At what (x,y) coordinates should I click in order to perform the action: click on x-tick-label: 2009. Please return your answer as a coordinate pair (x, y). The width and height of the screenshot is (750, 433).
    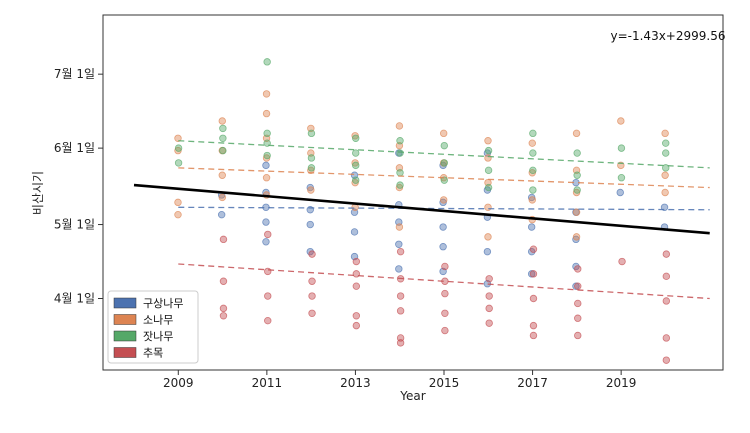
    Looking at the image, I should click on (178, 383).